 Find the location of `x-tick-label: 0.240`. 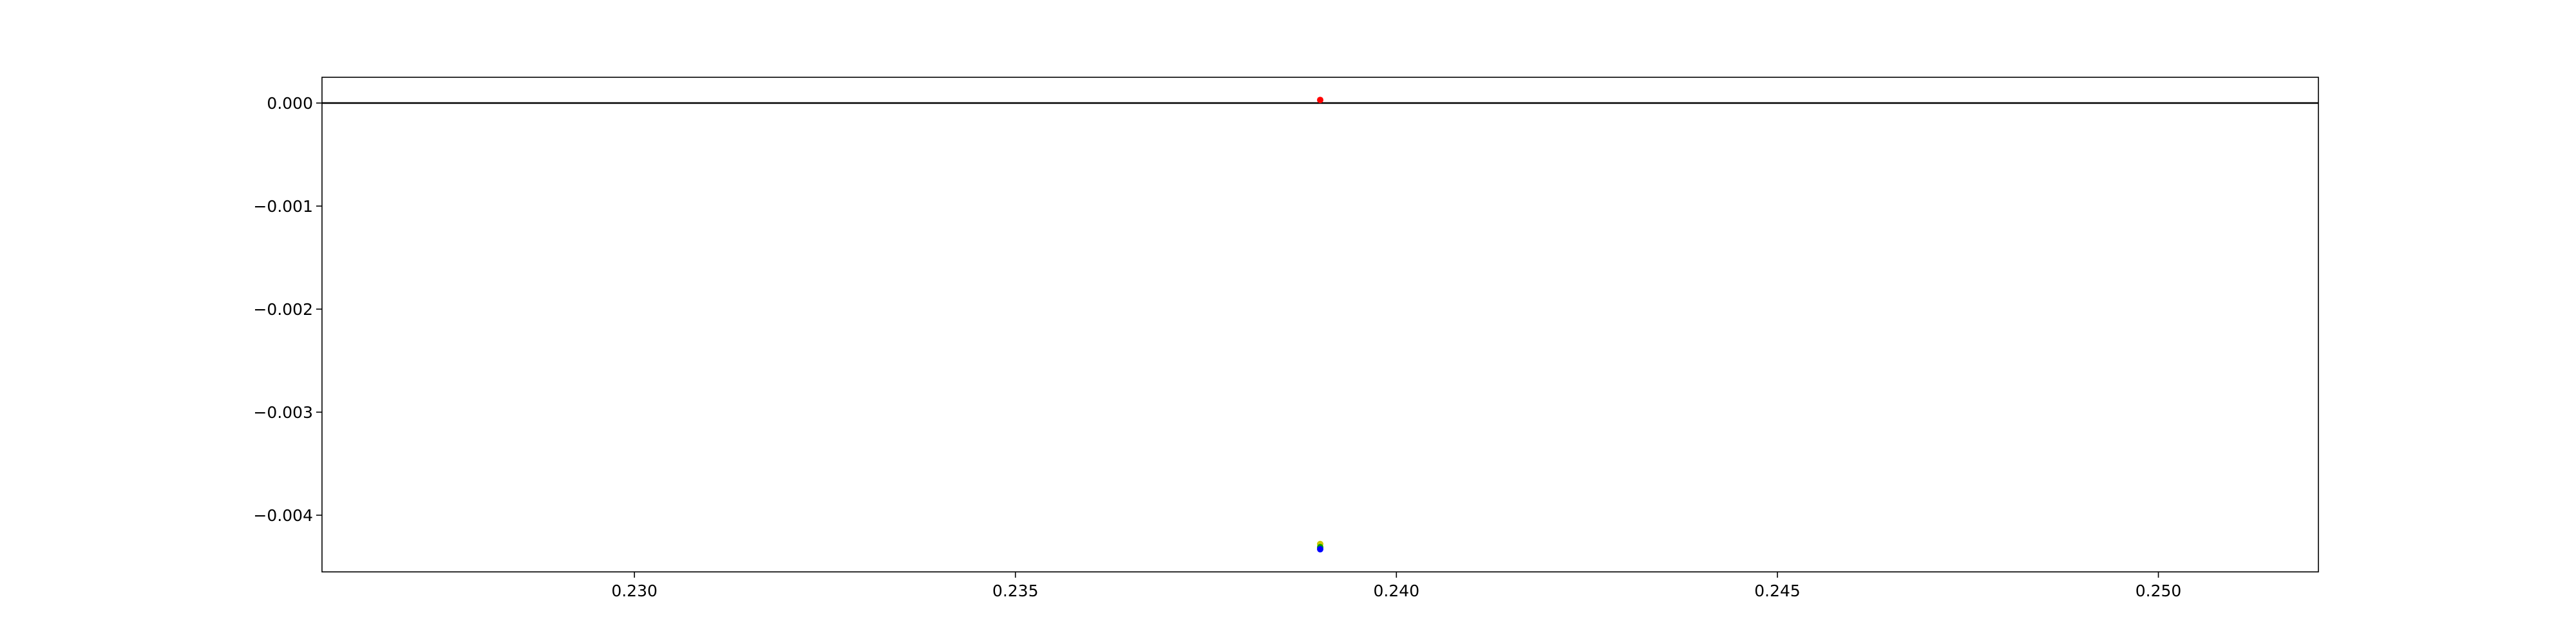

x-tick-label: 0.240 is located at coordinates (1397, 591).